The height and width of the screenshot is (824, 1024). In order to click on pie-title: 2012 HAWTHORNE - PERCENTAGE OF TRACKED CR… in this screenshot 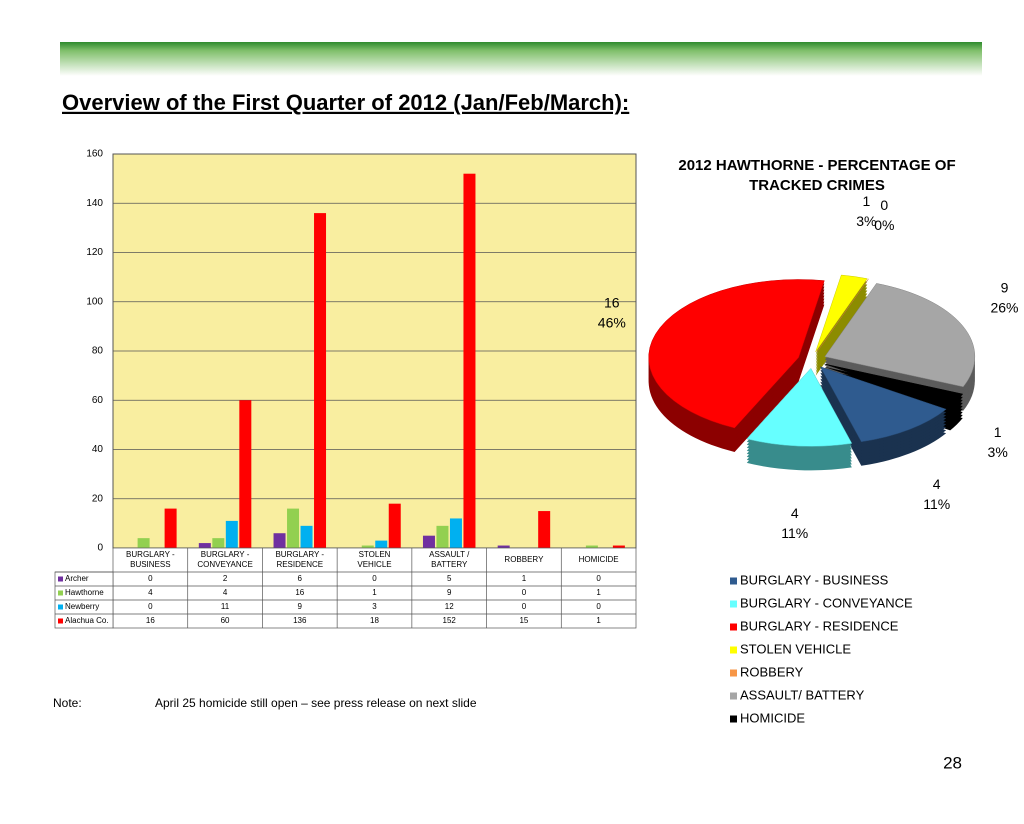, I will do `click(816, 175)`.